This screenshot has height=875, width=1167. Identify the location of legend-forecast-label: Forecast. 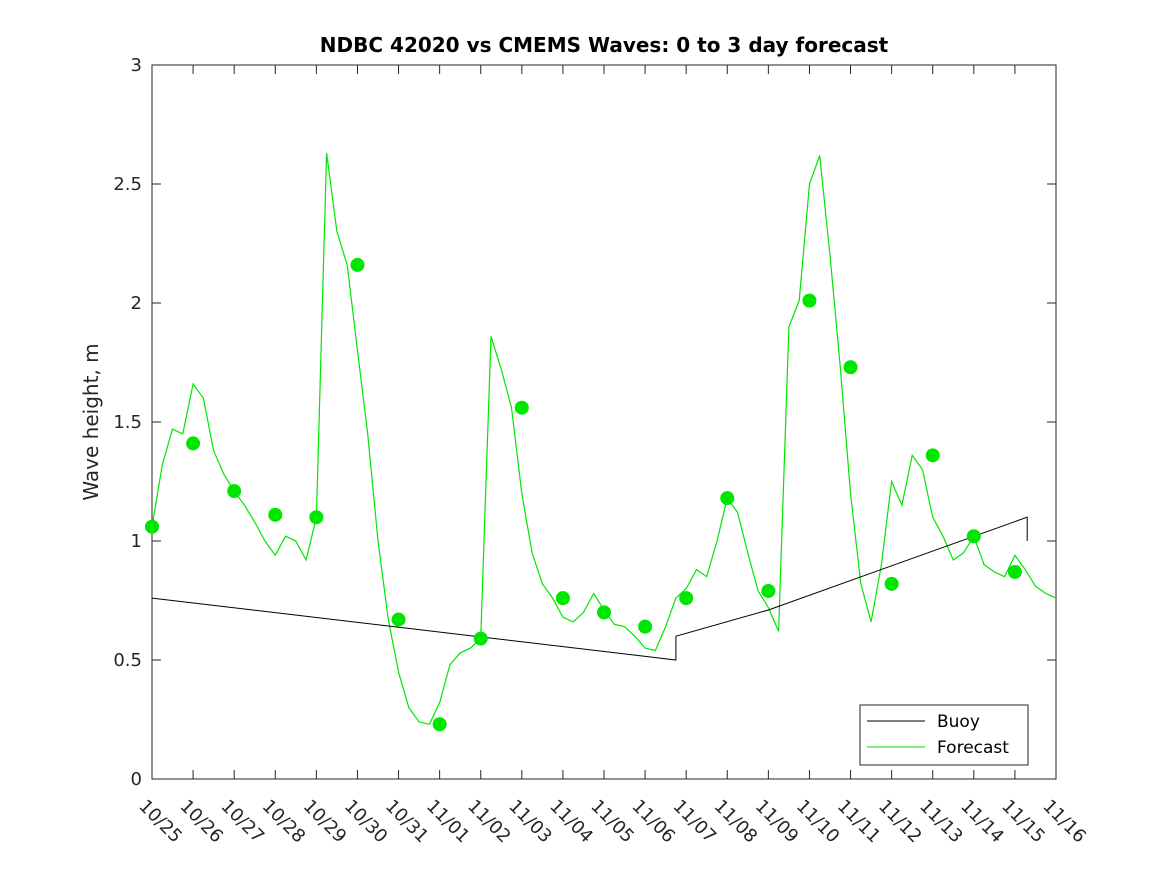
(973, 748).